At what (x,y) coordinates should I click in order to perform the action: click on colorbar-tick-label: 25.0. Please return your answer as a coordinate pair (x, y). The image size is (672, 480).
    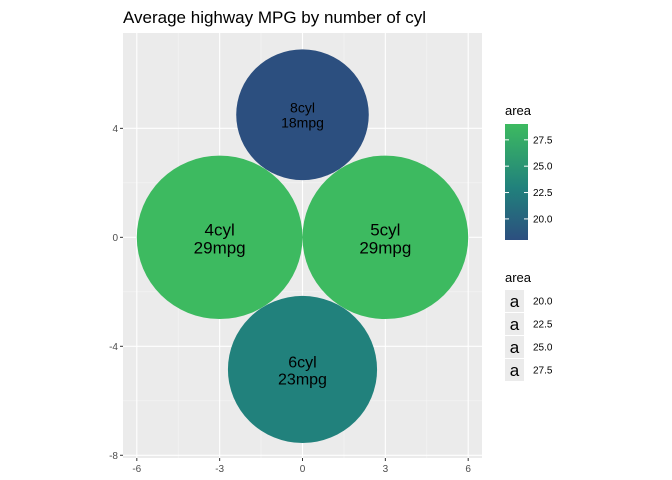
    Looking at the image, I should click on (543, 167).